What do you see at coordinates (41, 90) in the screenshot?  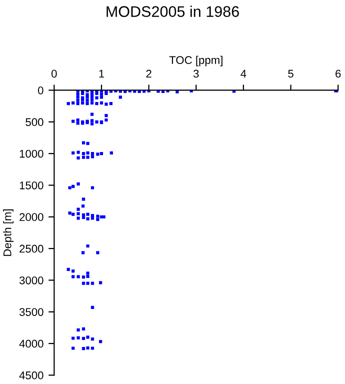 I see `y-tick-label: 0` at bounding box center [41, 90].